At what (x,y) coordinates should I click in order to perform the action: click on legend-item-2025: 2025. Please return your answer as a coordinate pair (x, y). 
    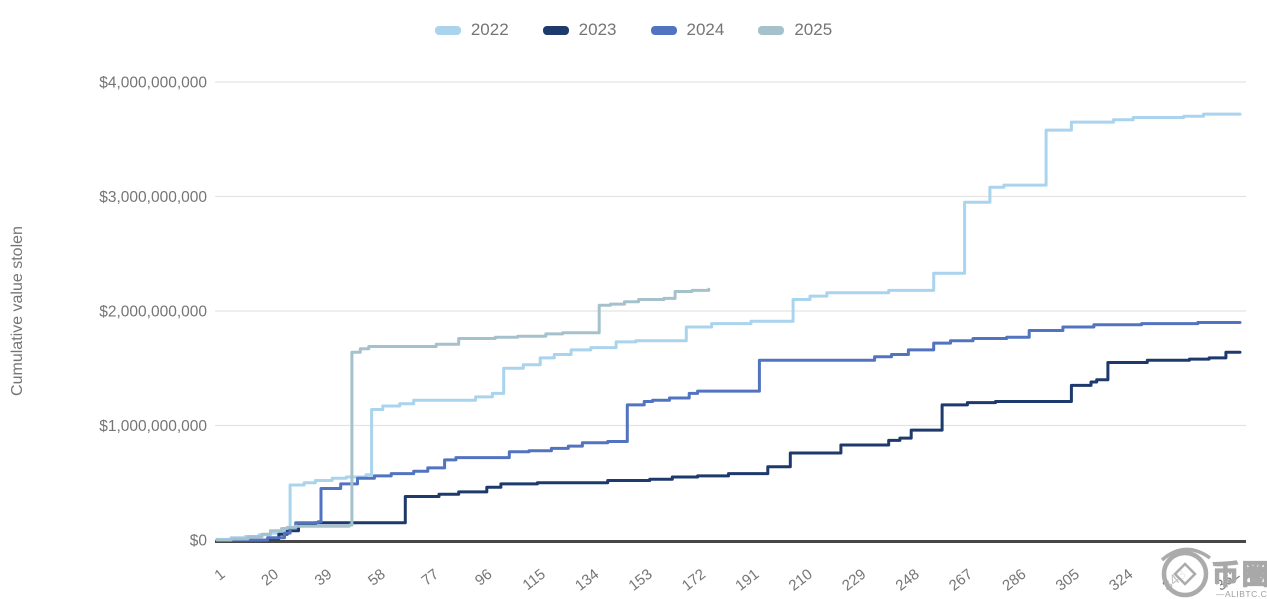
    Looking at the image, I should click on (795, 30).